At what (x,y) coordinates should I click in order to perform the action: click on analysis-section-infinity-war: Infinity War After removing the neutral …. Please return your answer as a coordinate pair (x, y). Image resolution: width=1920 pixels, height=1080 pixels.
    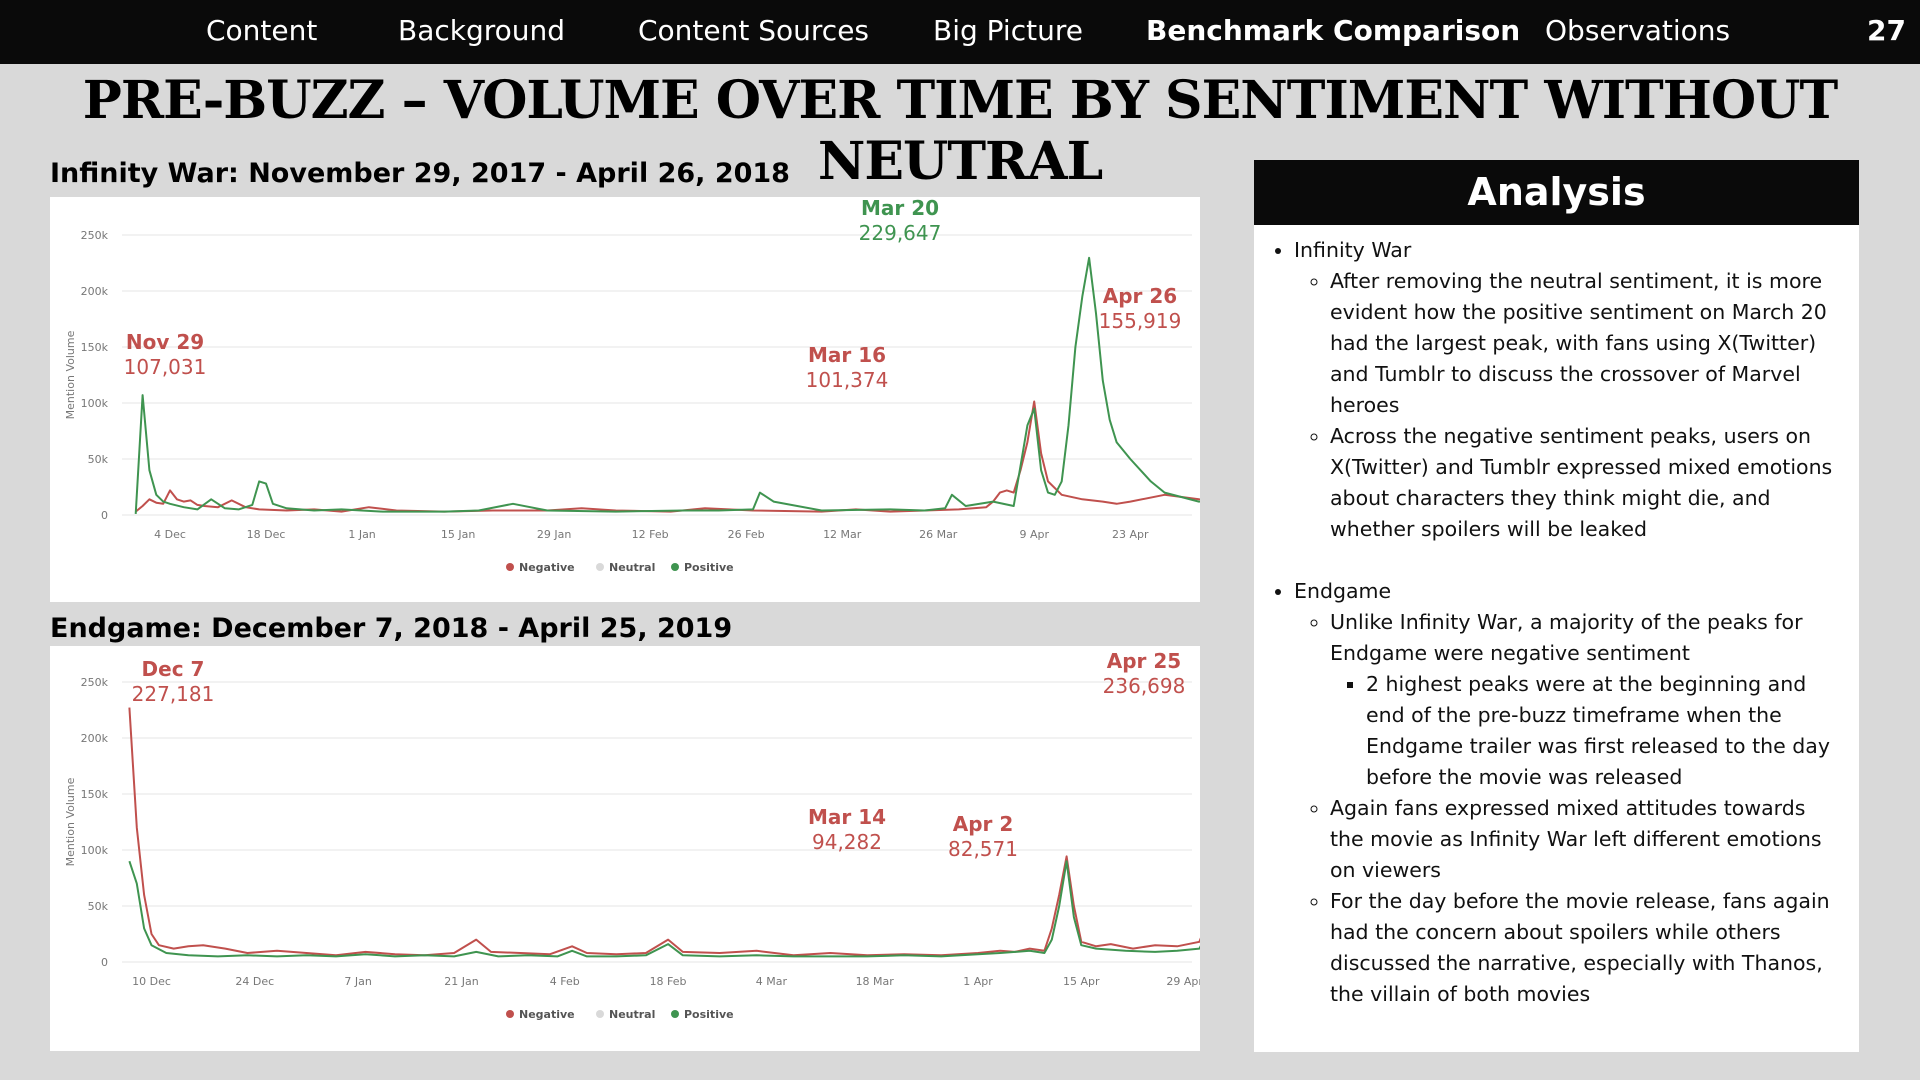
    Looking at the image, I should click on (1569, 390).